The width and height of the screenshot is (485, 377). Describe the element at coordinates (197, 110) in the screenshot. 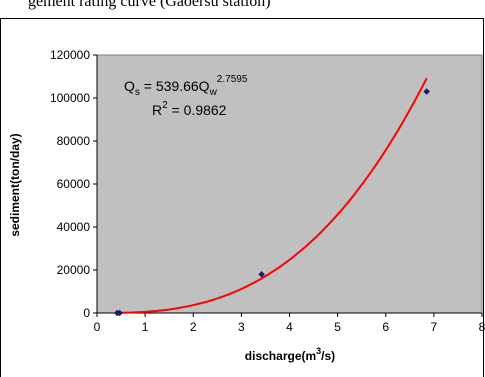

I see `r2-value: = 0.9862` at that location.